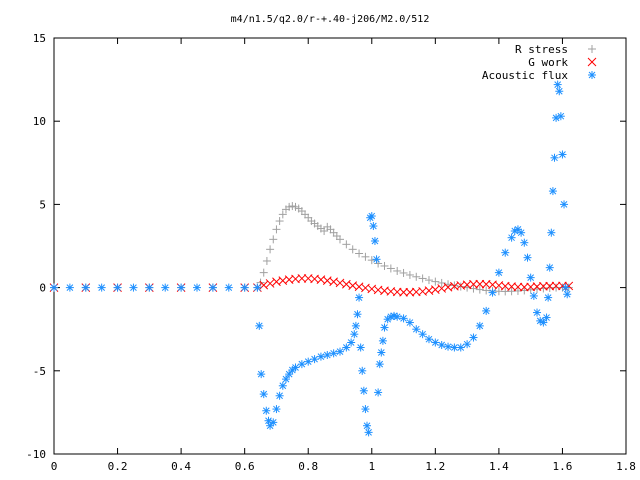  What do you see at coordinates (541, 49) in the screenshot?
I see `legend-label: R stress` at bounding box center [541, 49].